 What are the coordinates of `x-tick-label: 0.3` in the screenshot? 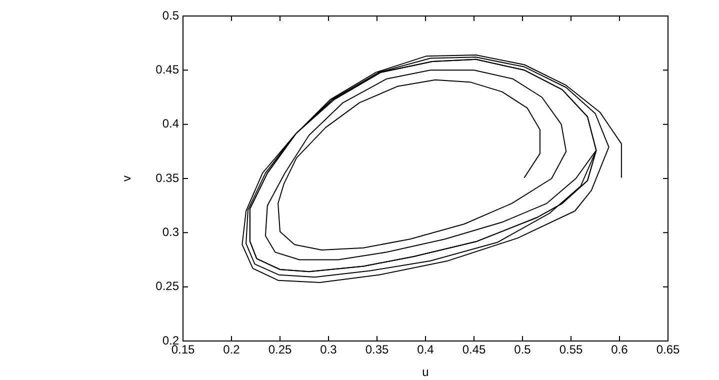 It's located at (329, 349).